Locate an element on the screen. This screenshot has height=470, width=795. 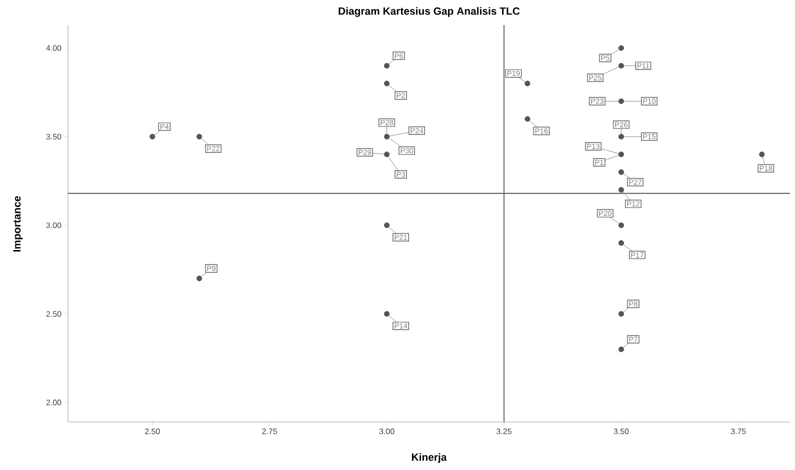
chart-title: Diagram Kartesius Gap Analisis TLC is located at coordinates (429, 12).